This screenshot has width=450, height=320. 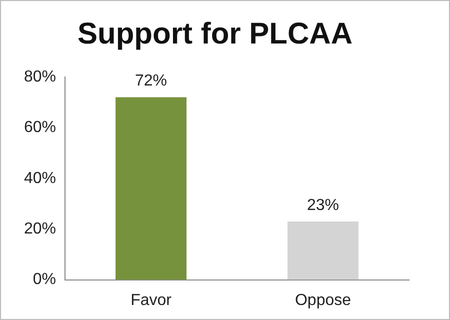 What do you see at coordinates (40, 229) in the screenshot?
I see `y-tick-label: 20%` at bounding box center [40, 229].